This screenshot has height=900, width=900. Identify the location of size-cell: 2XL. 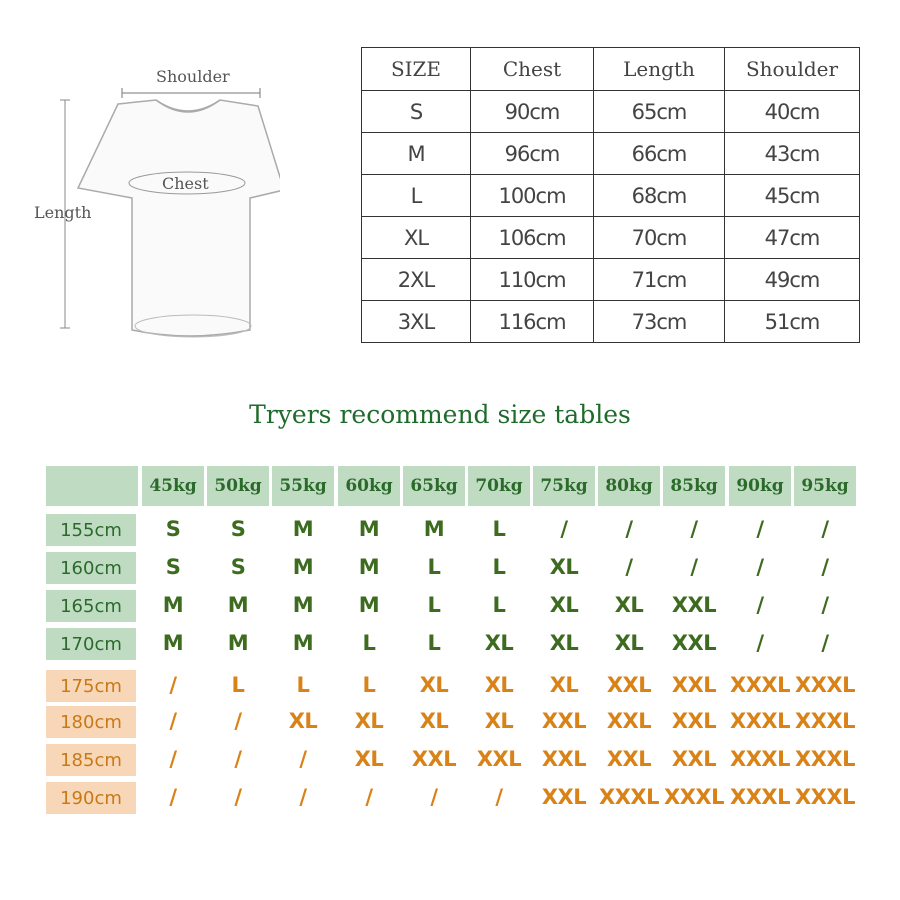
(416, 279).